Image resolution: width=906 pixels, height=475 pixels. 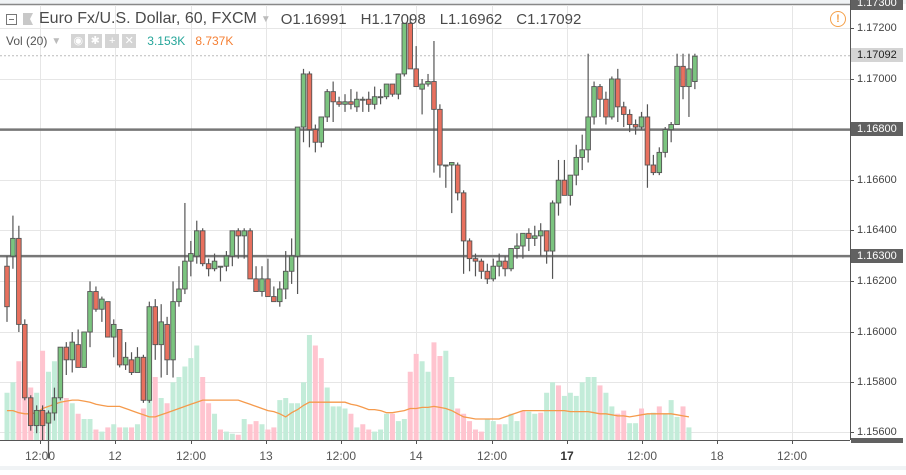 I want to click on price-label: 1.16300, so click(x=877, y=256).